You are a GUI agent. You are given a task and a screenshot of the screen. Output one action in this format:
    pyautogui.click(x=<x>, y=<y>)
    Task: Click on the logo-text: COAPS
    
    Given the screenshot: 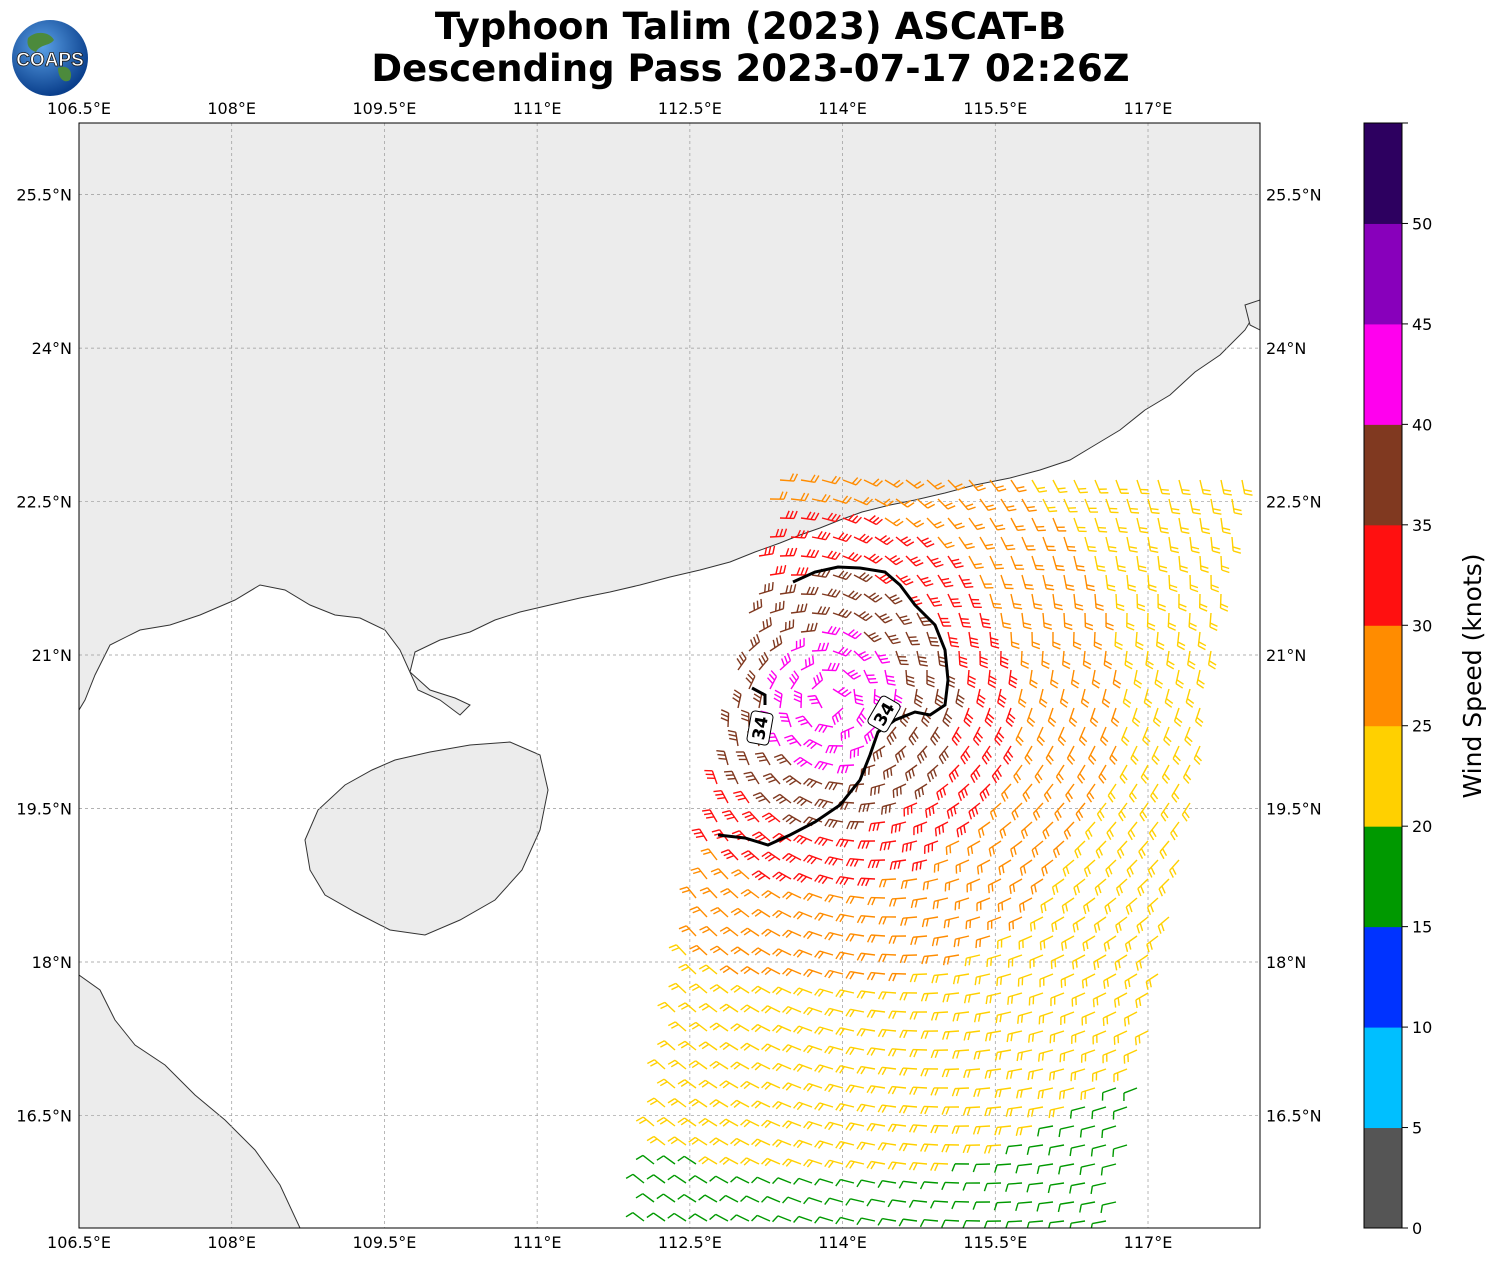 What is the action you would take?
    pyautogui.click(x=50, y=60)
    